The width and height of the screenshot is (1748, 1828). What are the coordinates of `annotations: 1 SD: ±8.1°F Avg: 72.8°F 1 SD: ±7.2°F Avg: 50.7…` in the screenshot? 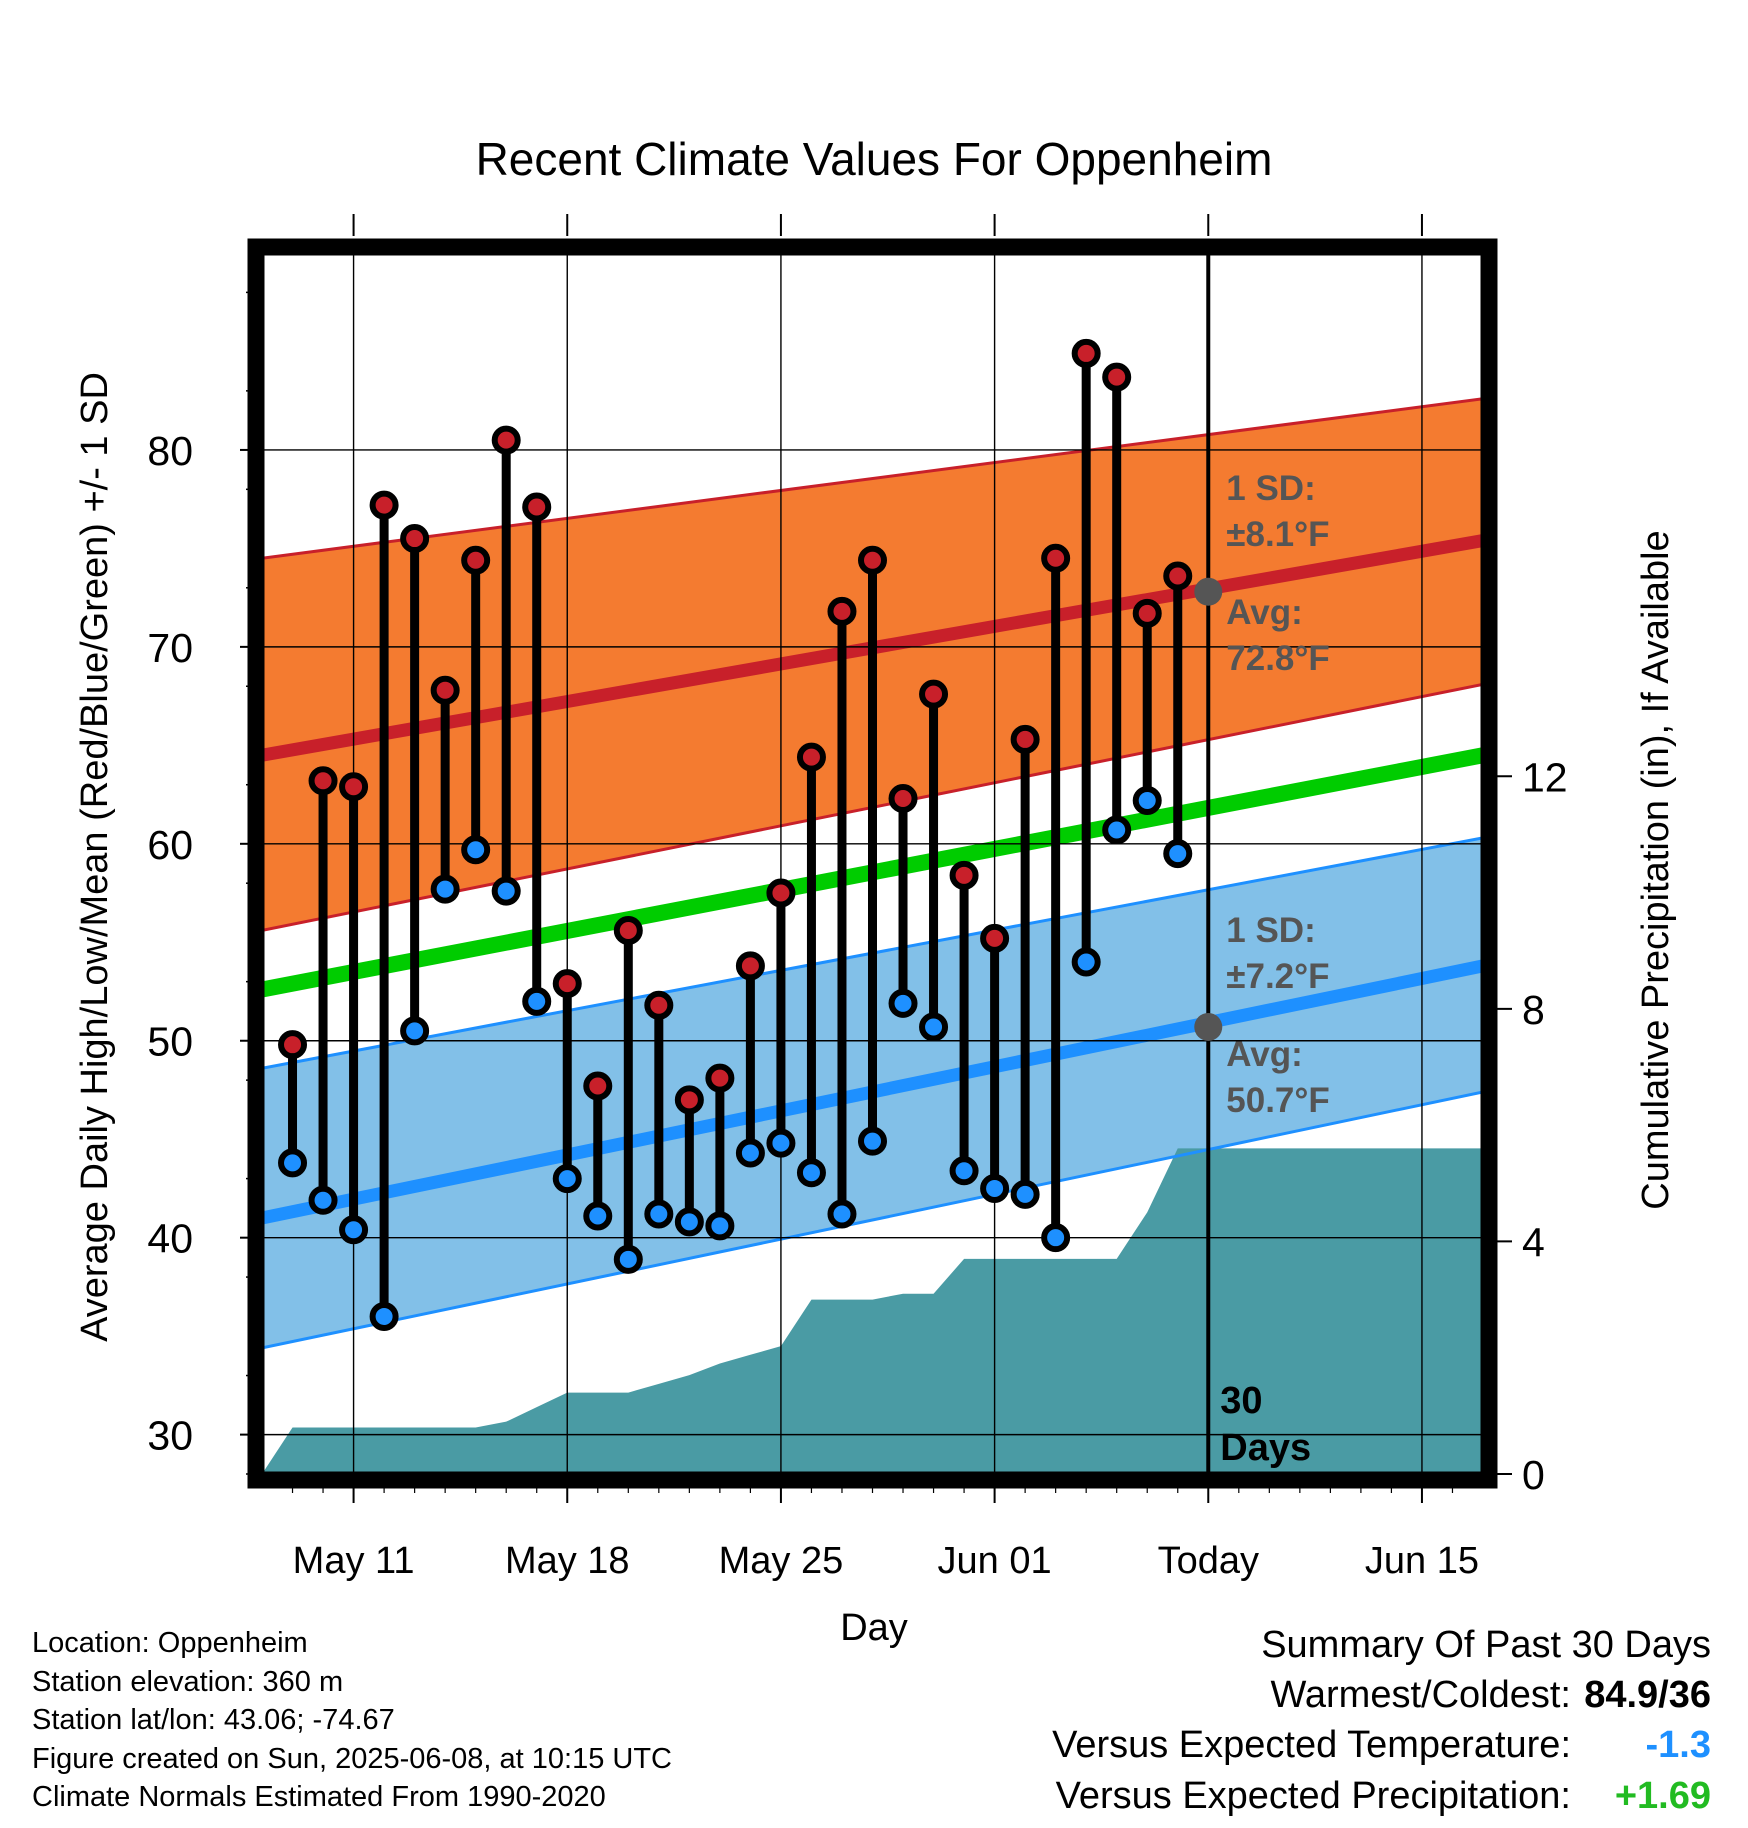 It's located at (1262, 969).